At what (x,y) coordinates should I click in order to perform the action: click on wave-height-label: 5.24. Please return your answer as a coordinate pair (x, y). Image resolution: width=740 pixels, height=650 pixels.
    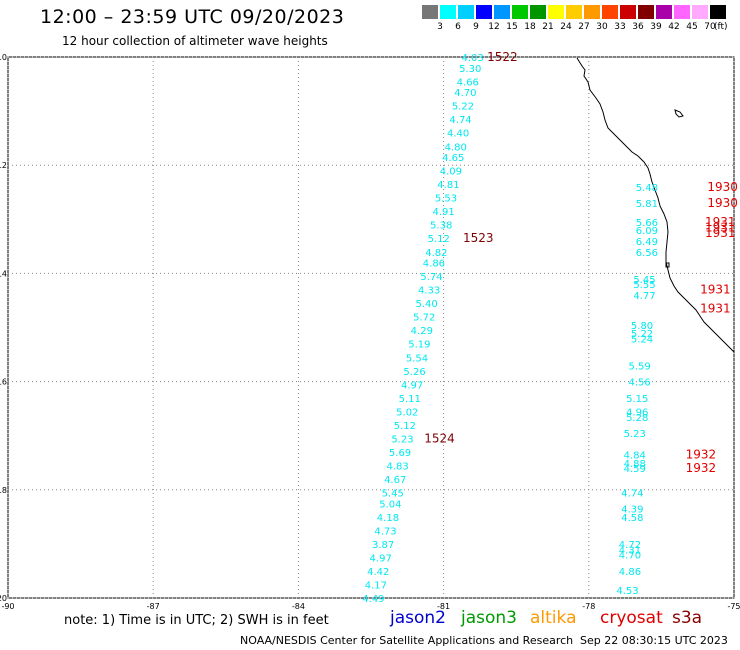
    Looking at the image, I should click on (642, 339).